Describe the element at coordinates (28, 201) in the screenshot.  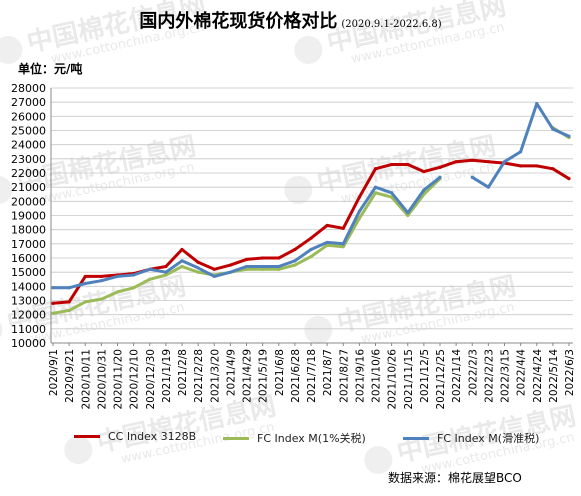
I see `y-tick-label: 20000` at that location.